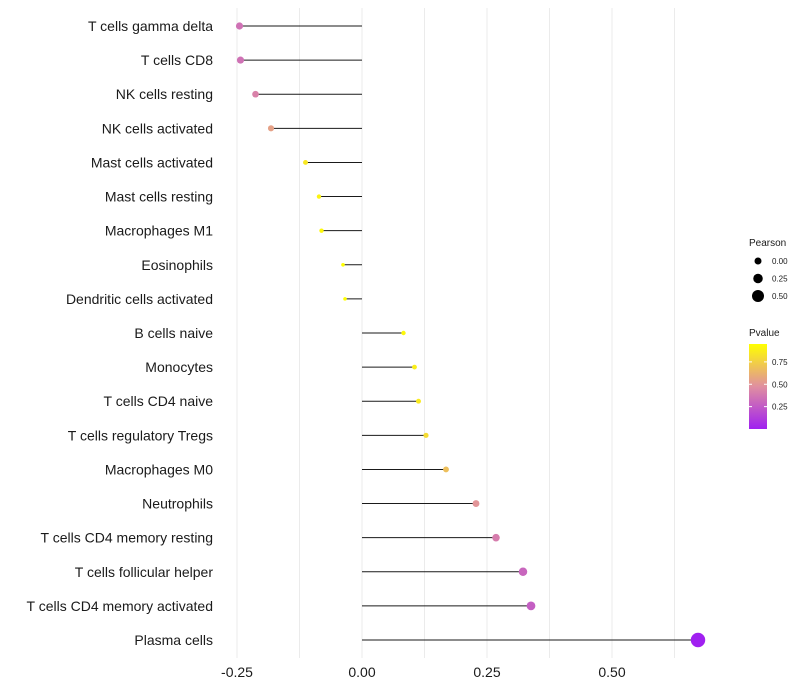  Describe the element at coordinates (758, 386) in the screenshot. I see `color-legend-bar` at that location.